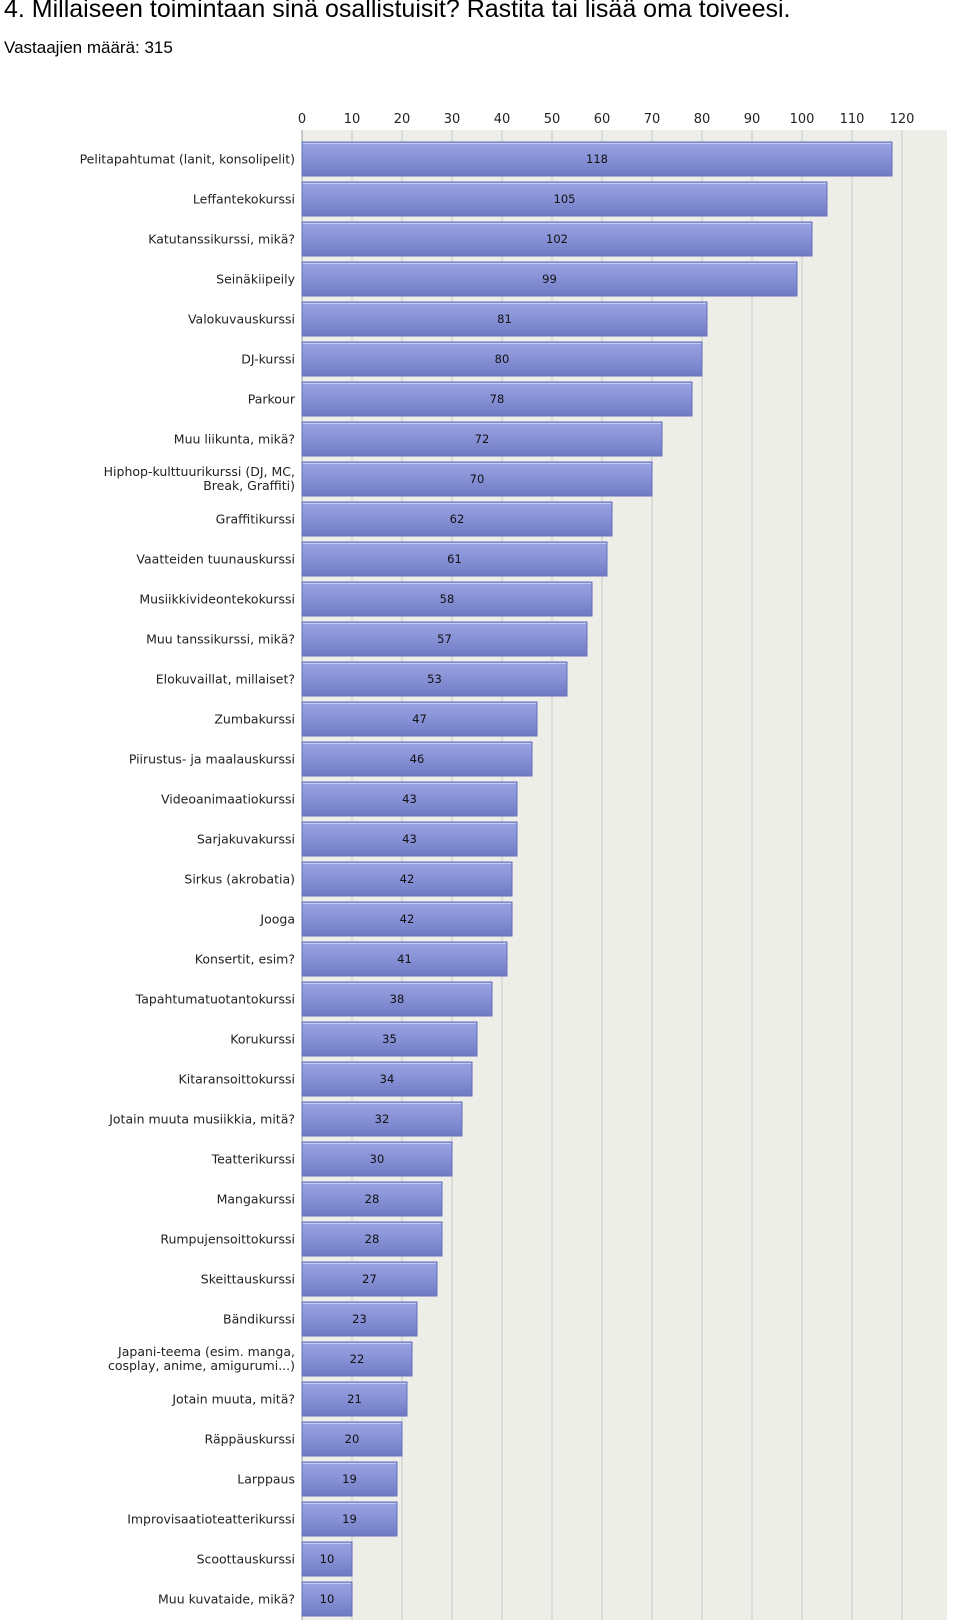 The width and height of the screenshot is (960, 1620). I want to click on category-label: cosplay, anime, amigurumi...), so click(201, 1365).